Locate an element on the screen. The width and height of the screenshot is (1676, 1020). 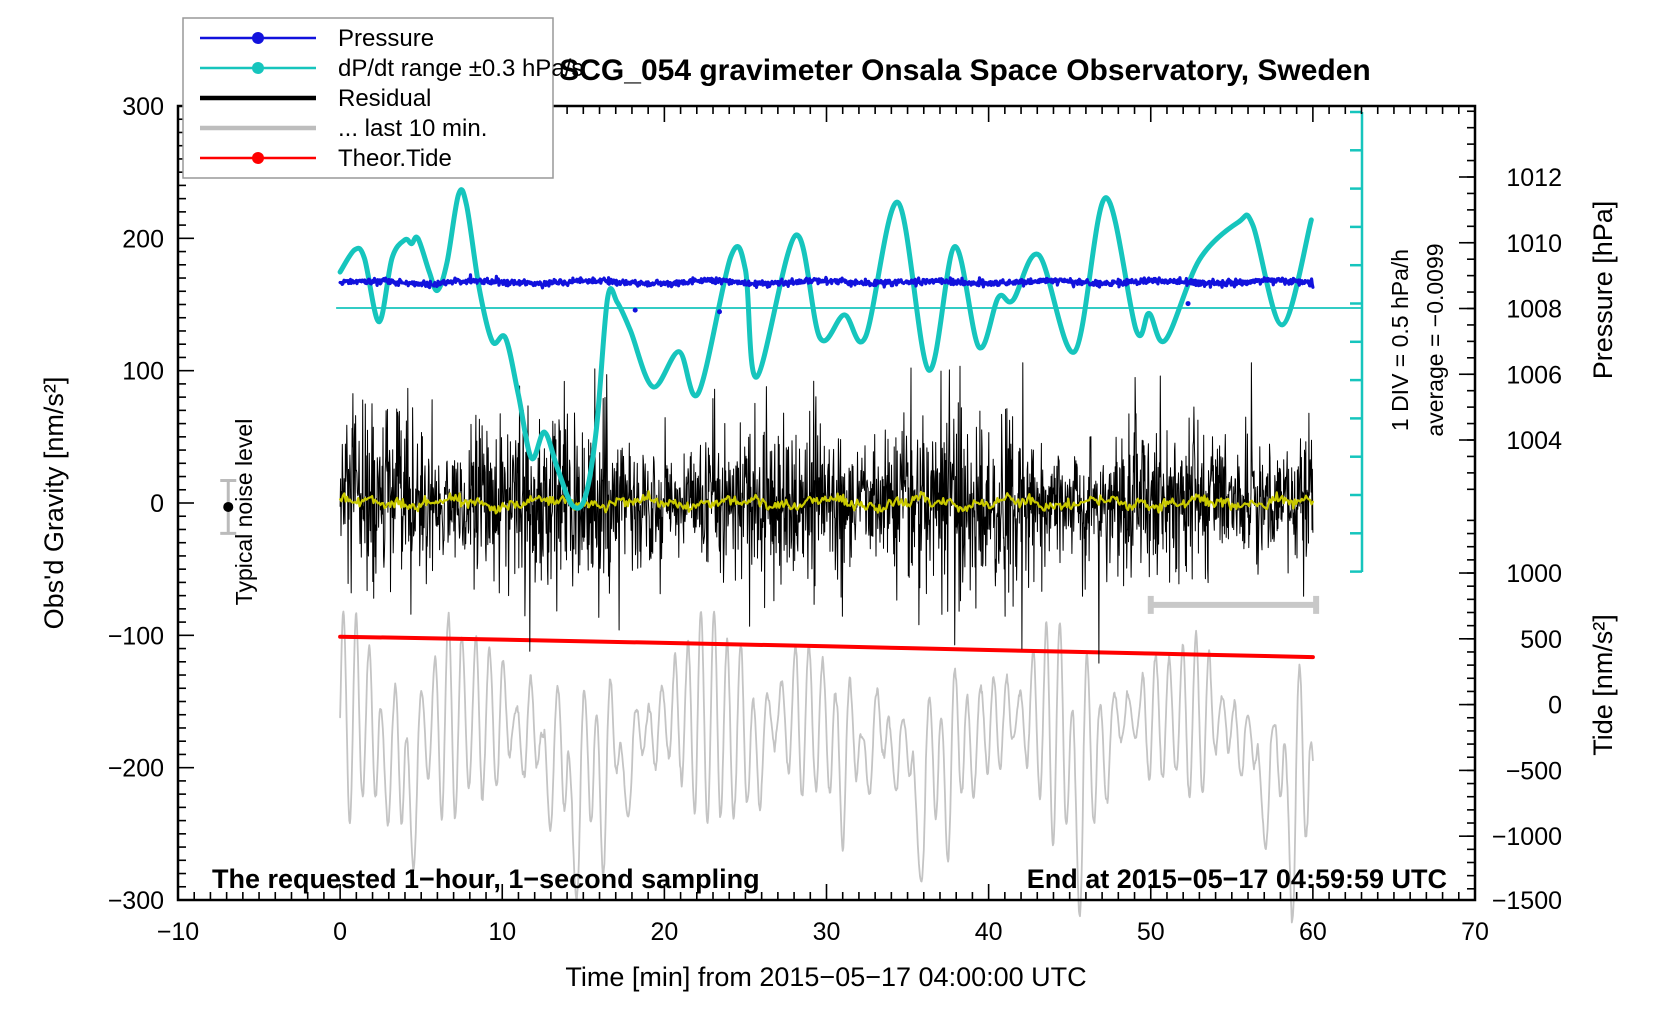
legend-item-dpdt: dP/dt range ±0.3 hPa/s is located at coordinates (391, 68).